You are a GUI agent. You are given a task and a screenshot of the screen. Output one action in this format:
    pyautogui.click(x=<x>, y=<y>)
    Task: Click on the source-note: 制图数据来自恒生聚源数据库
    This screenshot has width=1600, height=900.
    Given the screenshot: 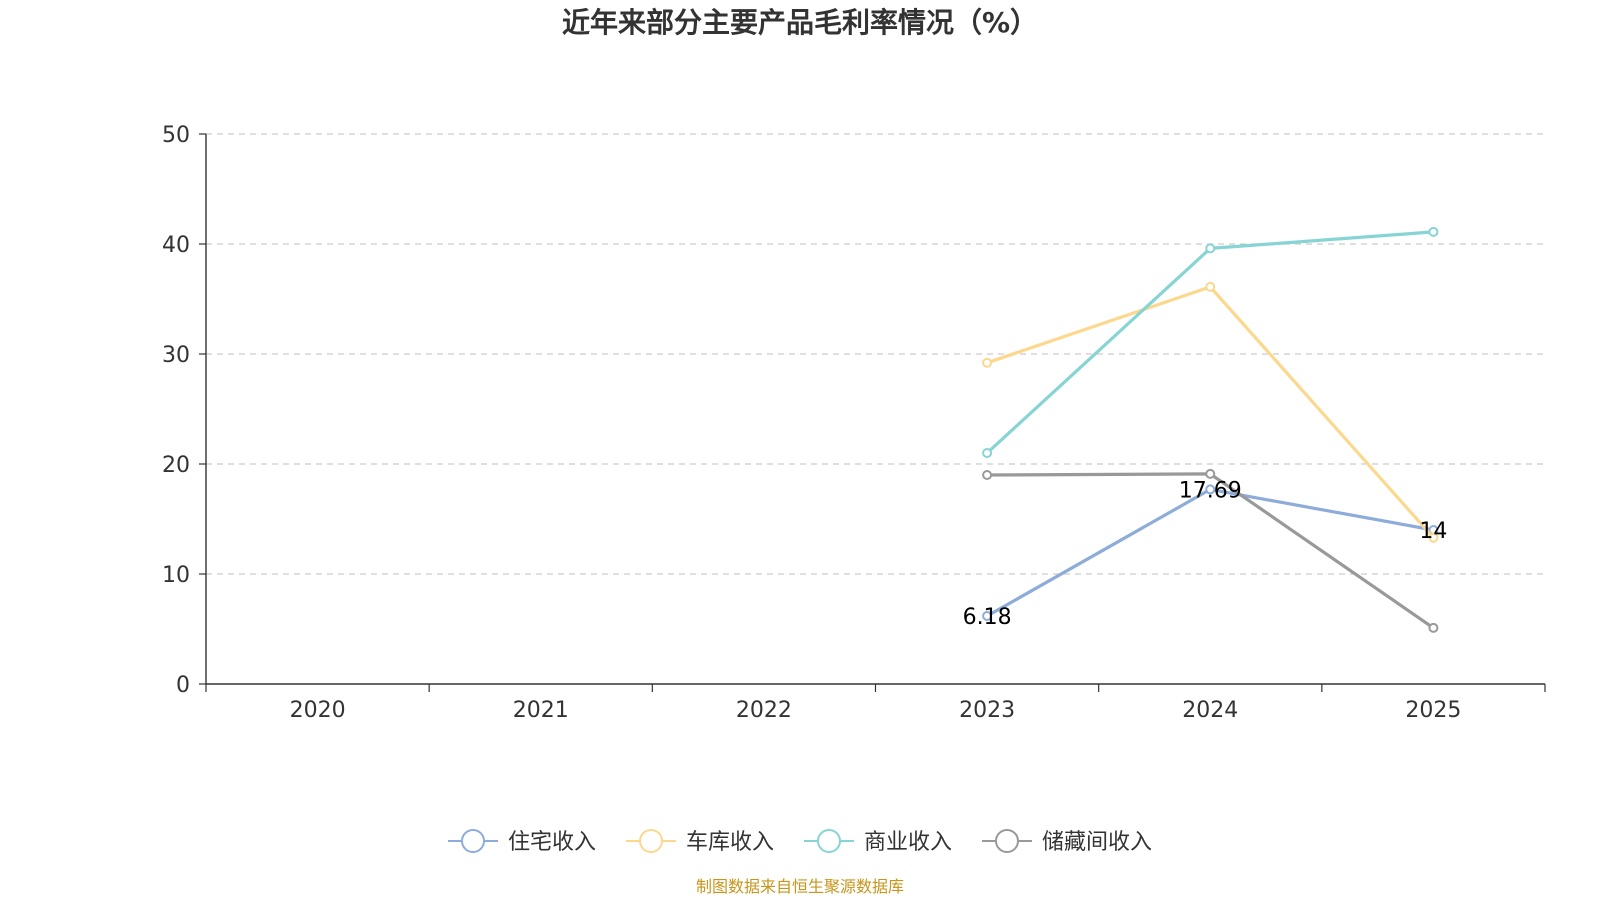 What is the action you would take?
    pyautogui.click(x=800, y=886)
    